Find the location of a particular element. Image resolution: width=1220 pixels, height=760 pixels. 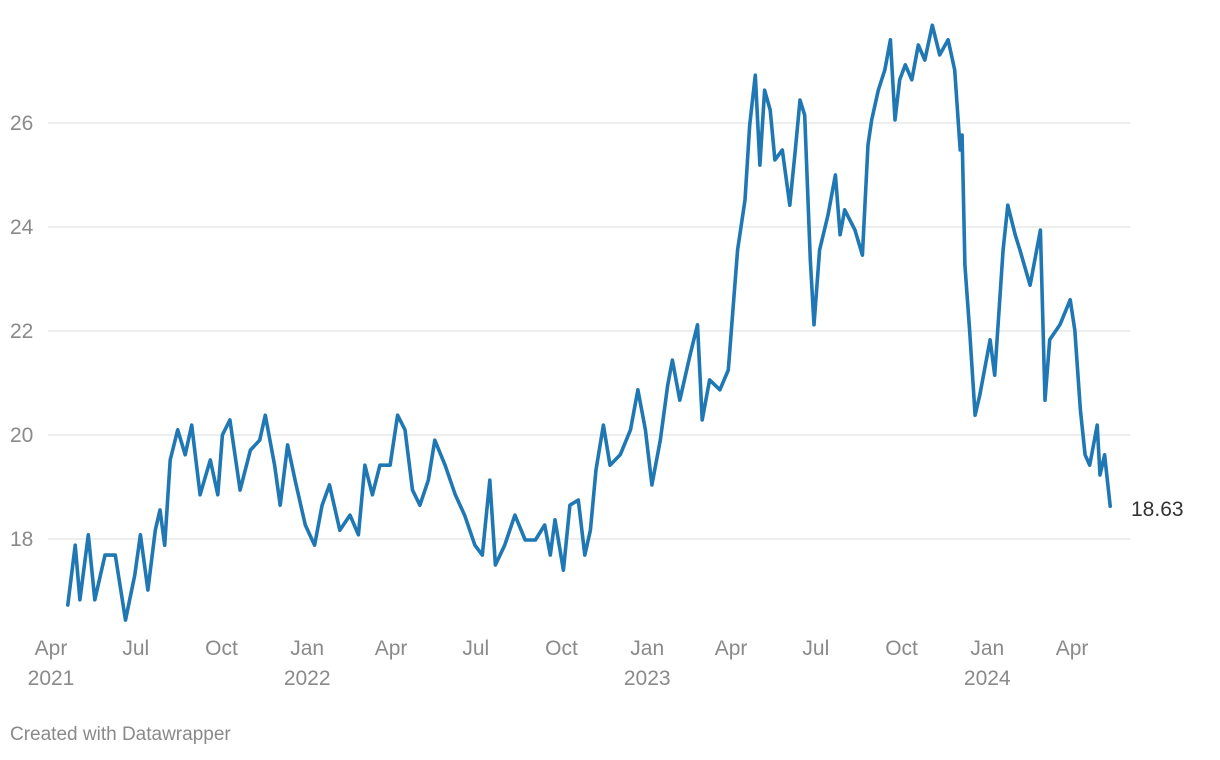

y-tick-label: 20 is located at coordinates (21, 435).